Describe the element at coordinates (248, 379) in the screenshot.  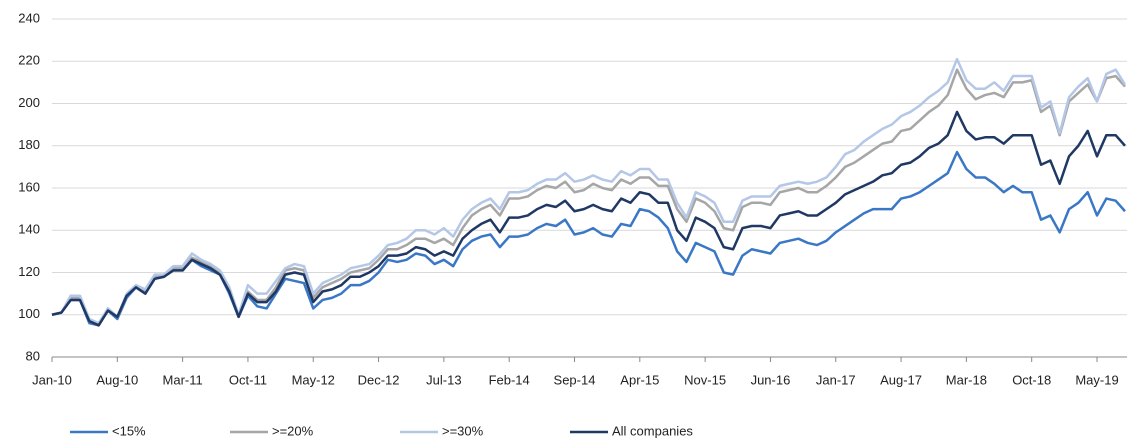
I see `x-tick-label: Oct-11` at that location.